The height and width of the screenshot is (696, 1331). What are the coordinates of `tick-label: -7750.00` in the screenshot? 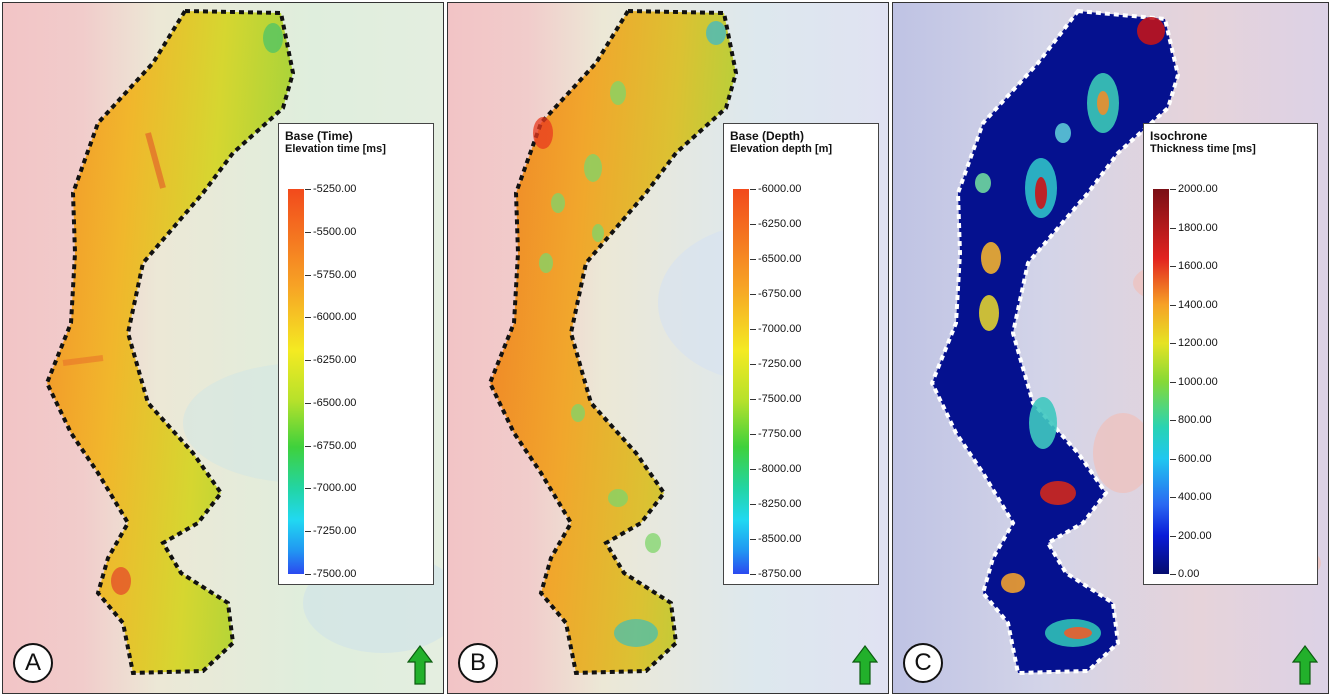 It's located at (775, 434).